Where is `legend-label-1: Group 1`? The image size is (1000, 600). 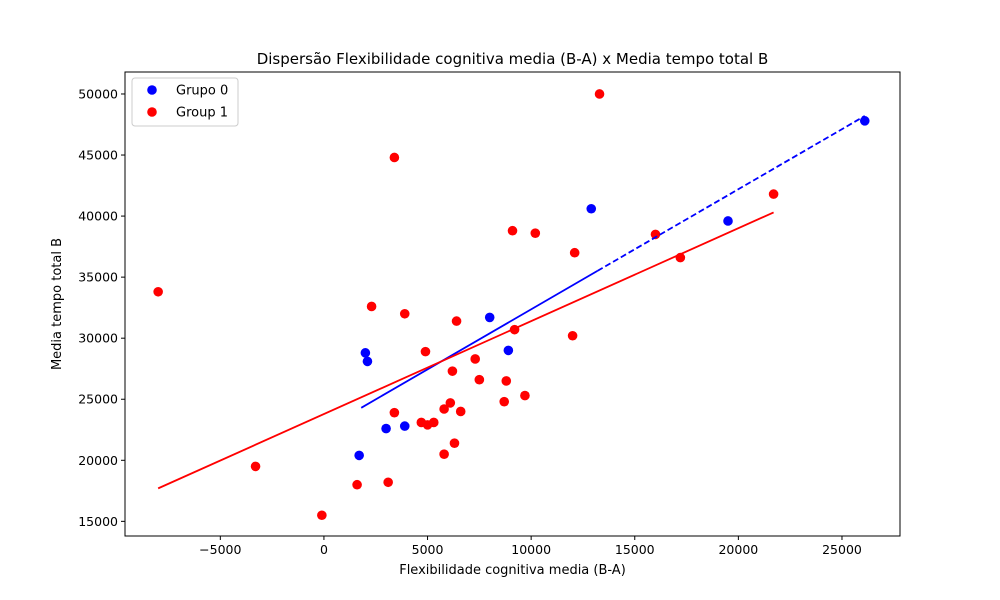
legend-label-1: Group 1 is located at coordinates (202, 113).